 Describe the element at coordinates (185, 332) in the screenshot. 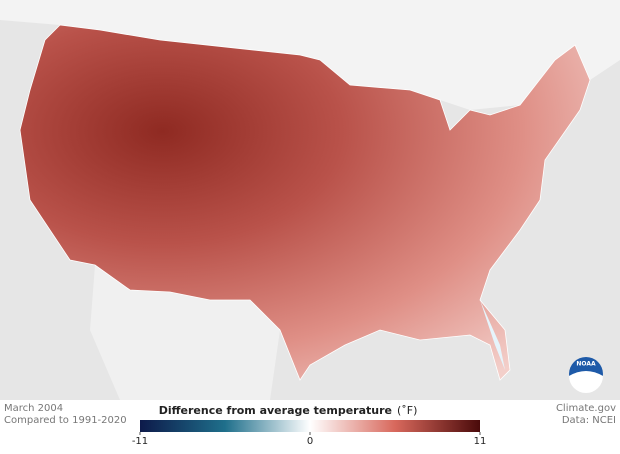

I see `mexico` at that location.